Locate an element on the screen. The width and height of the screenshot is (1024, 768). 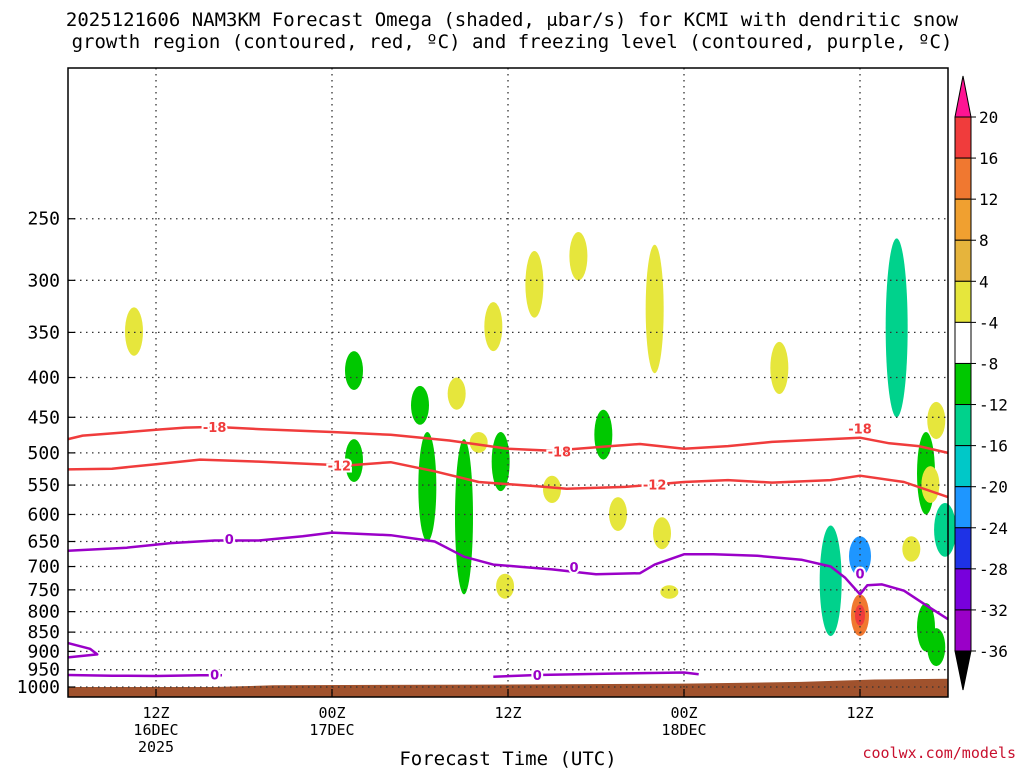
y-tick-label: 850 is located at coordinates (43, 632).